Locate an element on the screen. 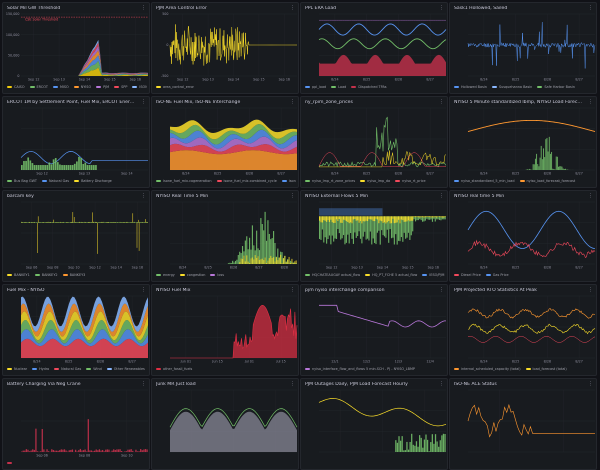 The height and width of the screenshot is (470, 600). legend-item: Nuclear is located at coordinates (17, 369).